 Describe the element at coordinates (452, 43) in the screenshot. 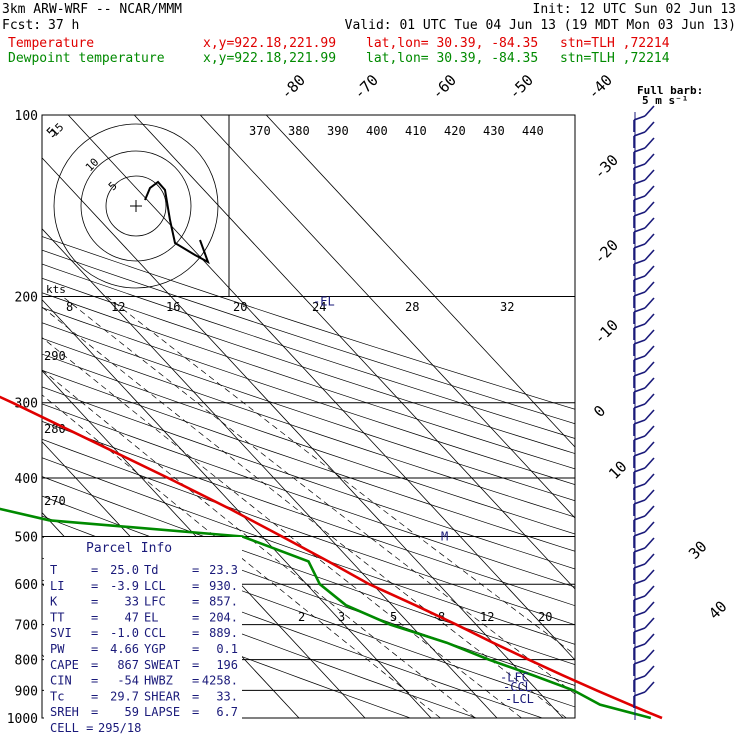

I see `legend-temperature-latlon: lat,lon= 30.39, -84.35` at that location.